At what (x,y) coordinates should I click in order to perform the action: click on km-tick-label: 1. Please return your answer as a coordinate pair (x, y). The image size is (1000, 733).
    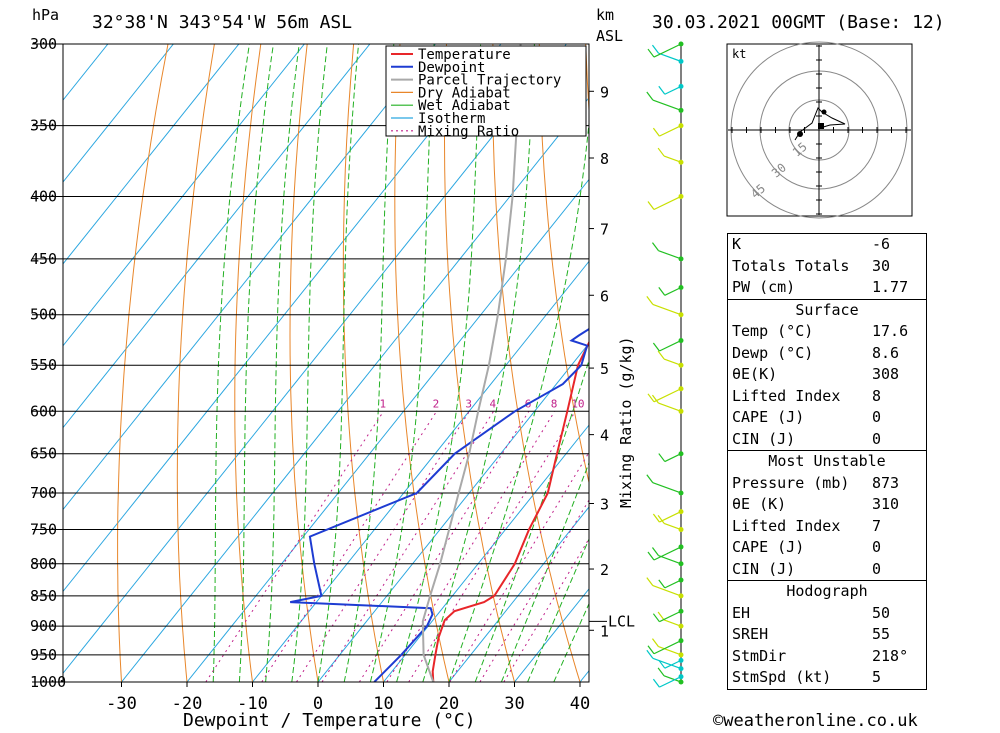
    Looking at the image, I should click on (604, 631).